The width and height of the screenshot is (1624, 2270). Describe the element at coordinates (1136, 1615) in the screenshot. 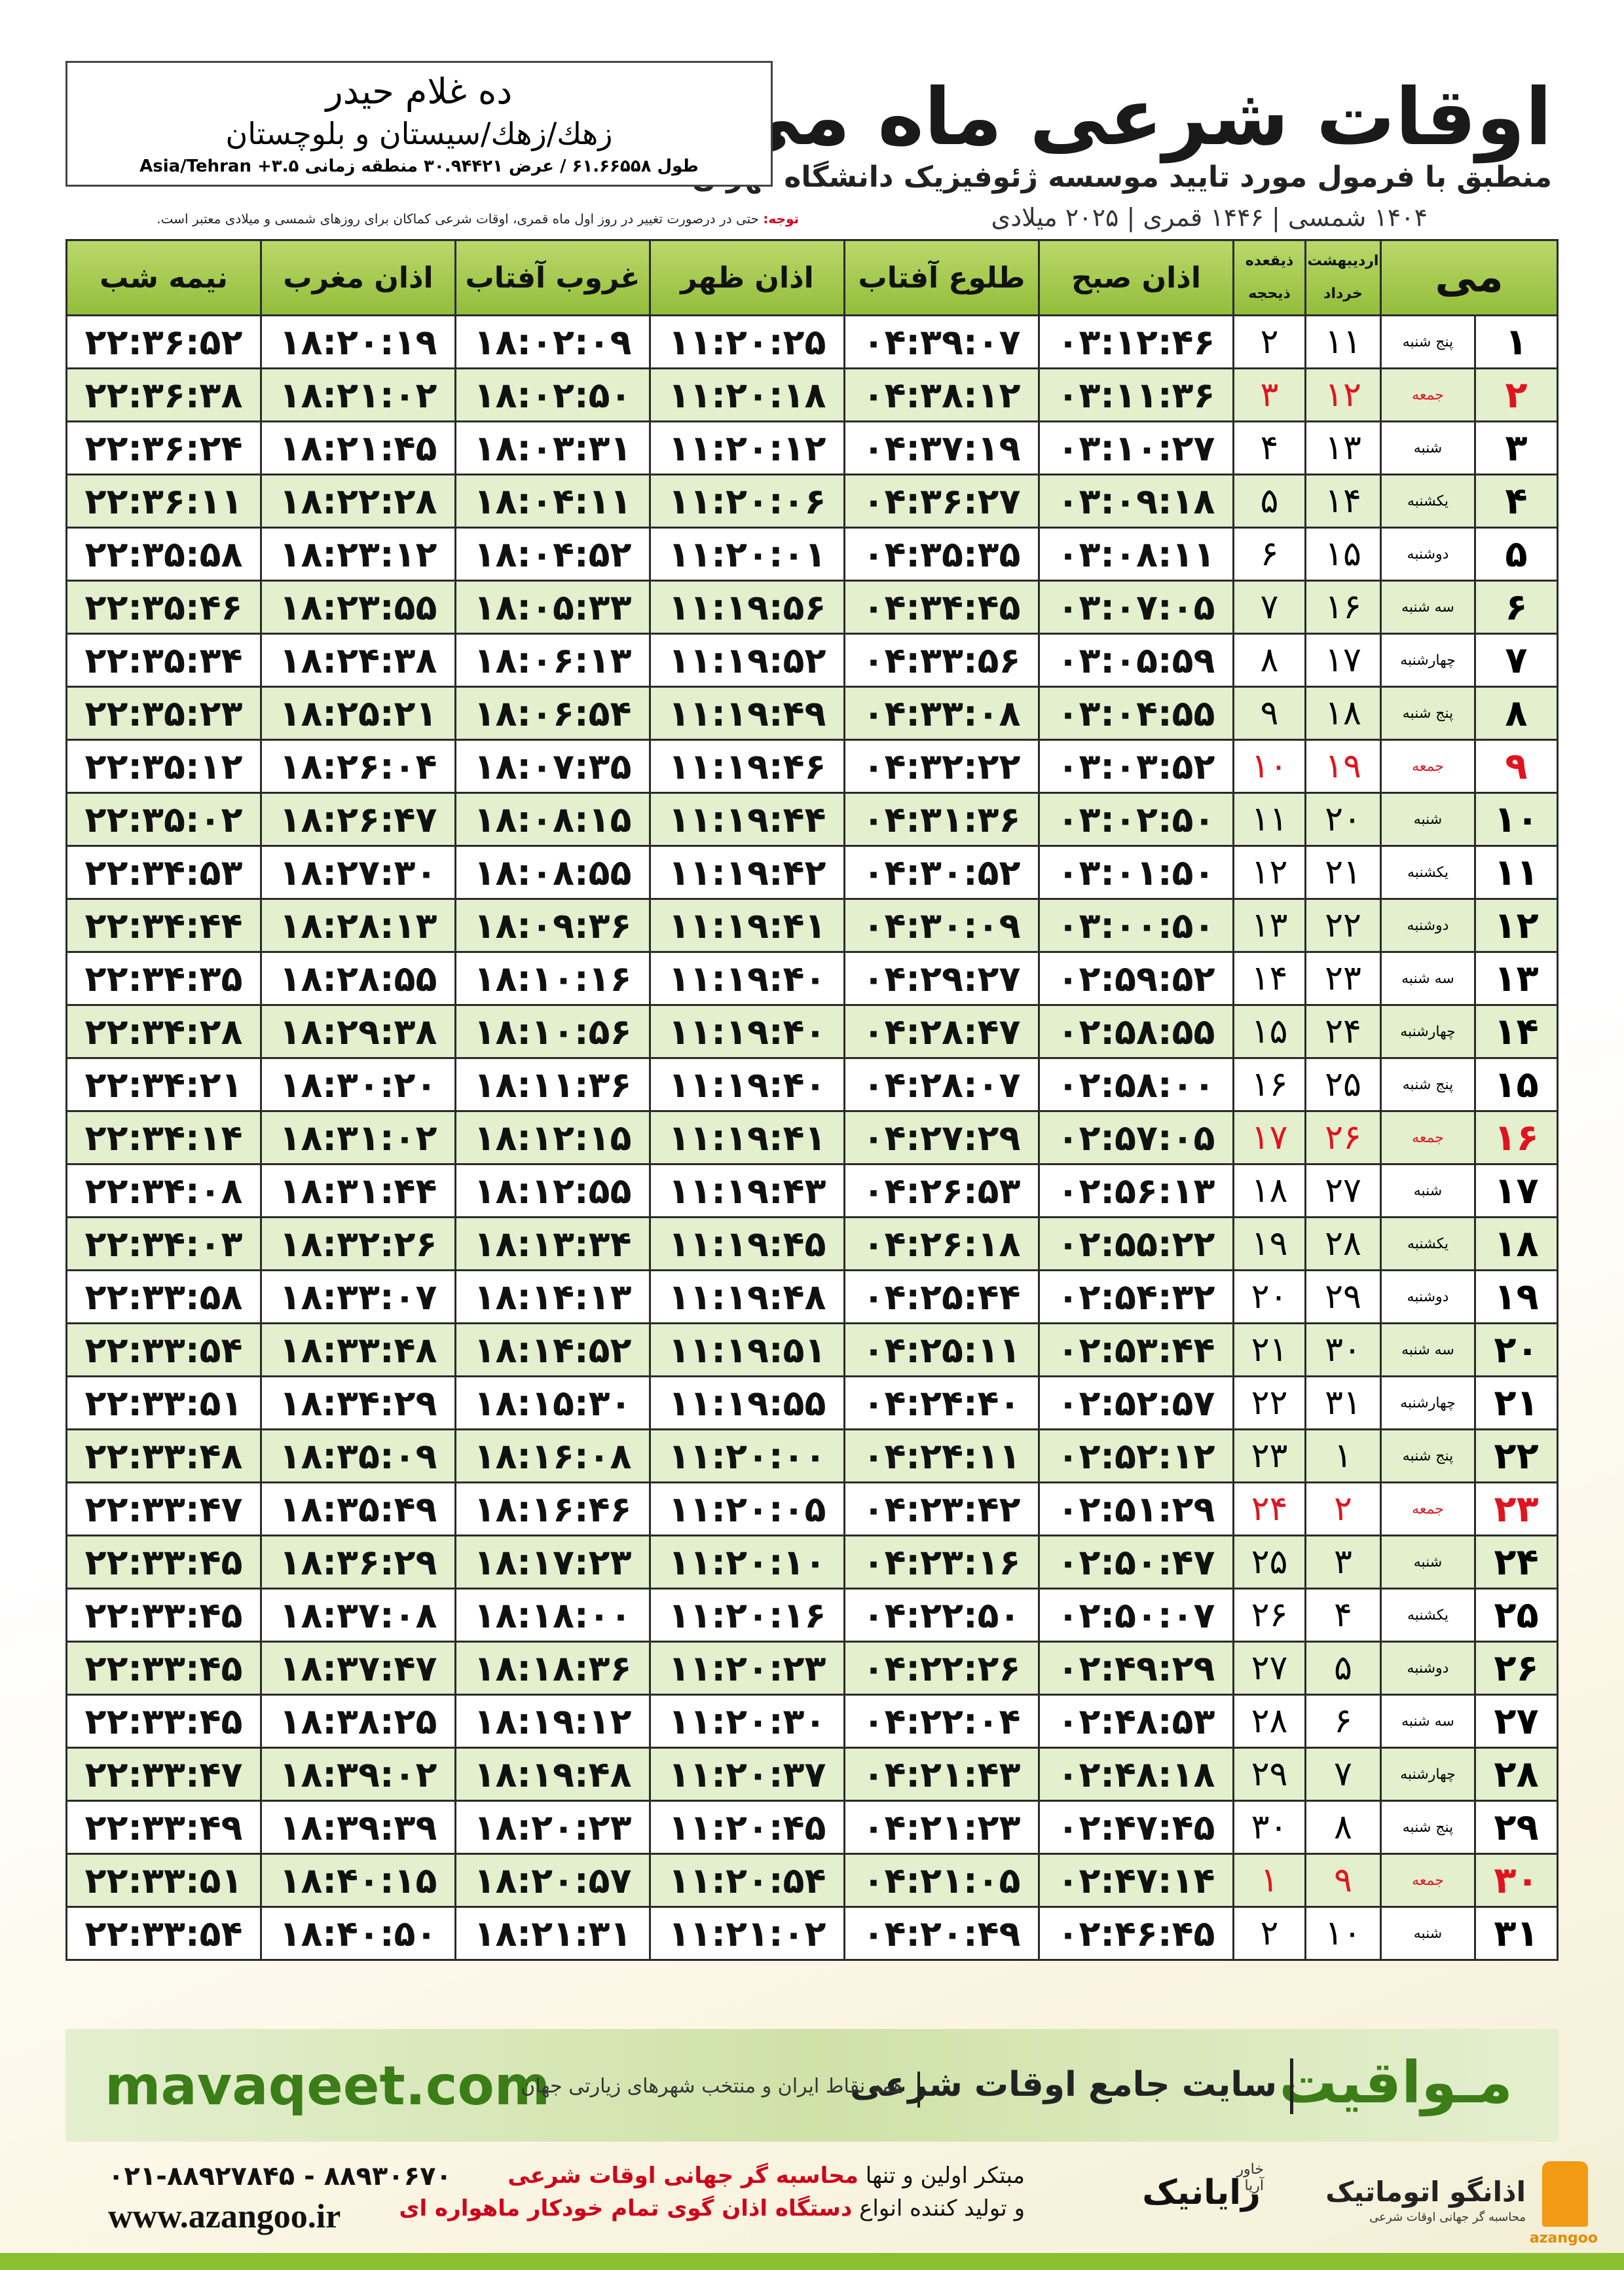

I see `time: ۰۲:۵۰:۰۷` at that location.